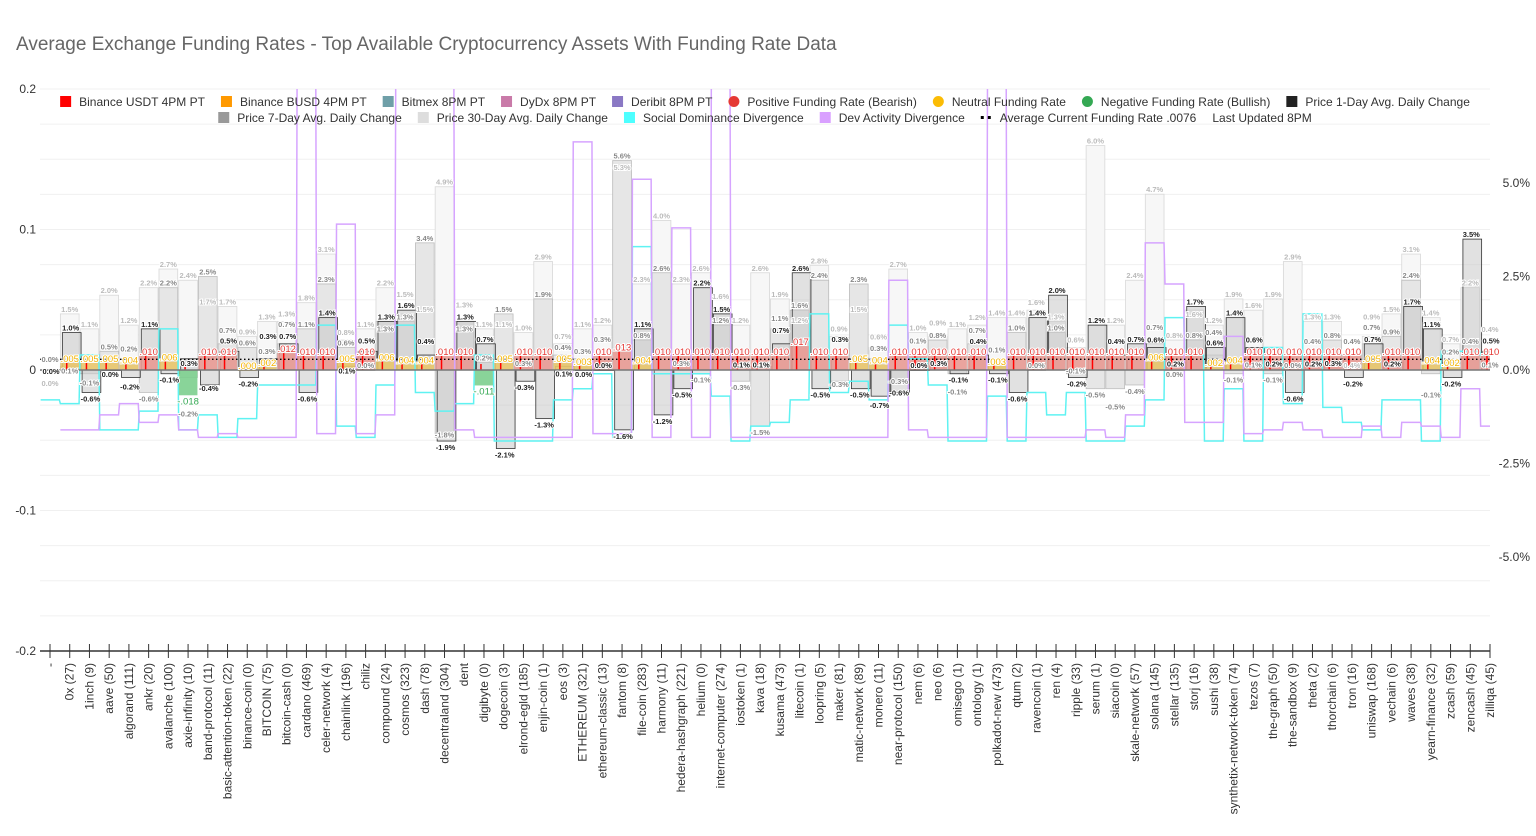 Image resolution: width=1536 pixels, height=836 pixels. What do you see at coordinates (892, 118) in the screenshot?
I see `legend-item-12: Dev Activity Divergence` at bounding box center [892, 118].